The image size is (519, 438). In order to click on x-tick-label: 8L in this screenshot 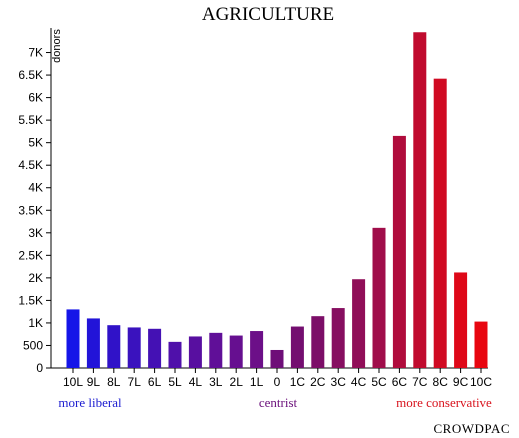, I will do `click(114, 382)`.